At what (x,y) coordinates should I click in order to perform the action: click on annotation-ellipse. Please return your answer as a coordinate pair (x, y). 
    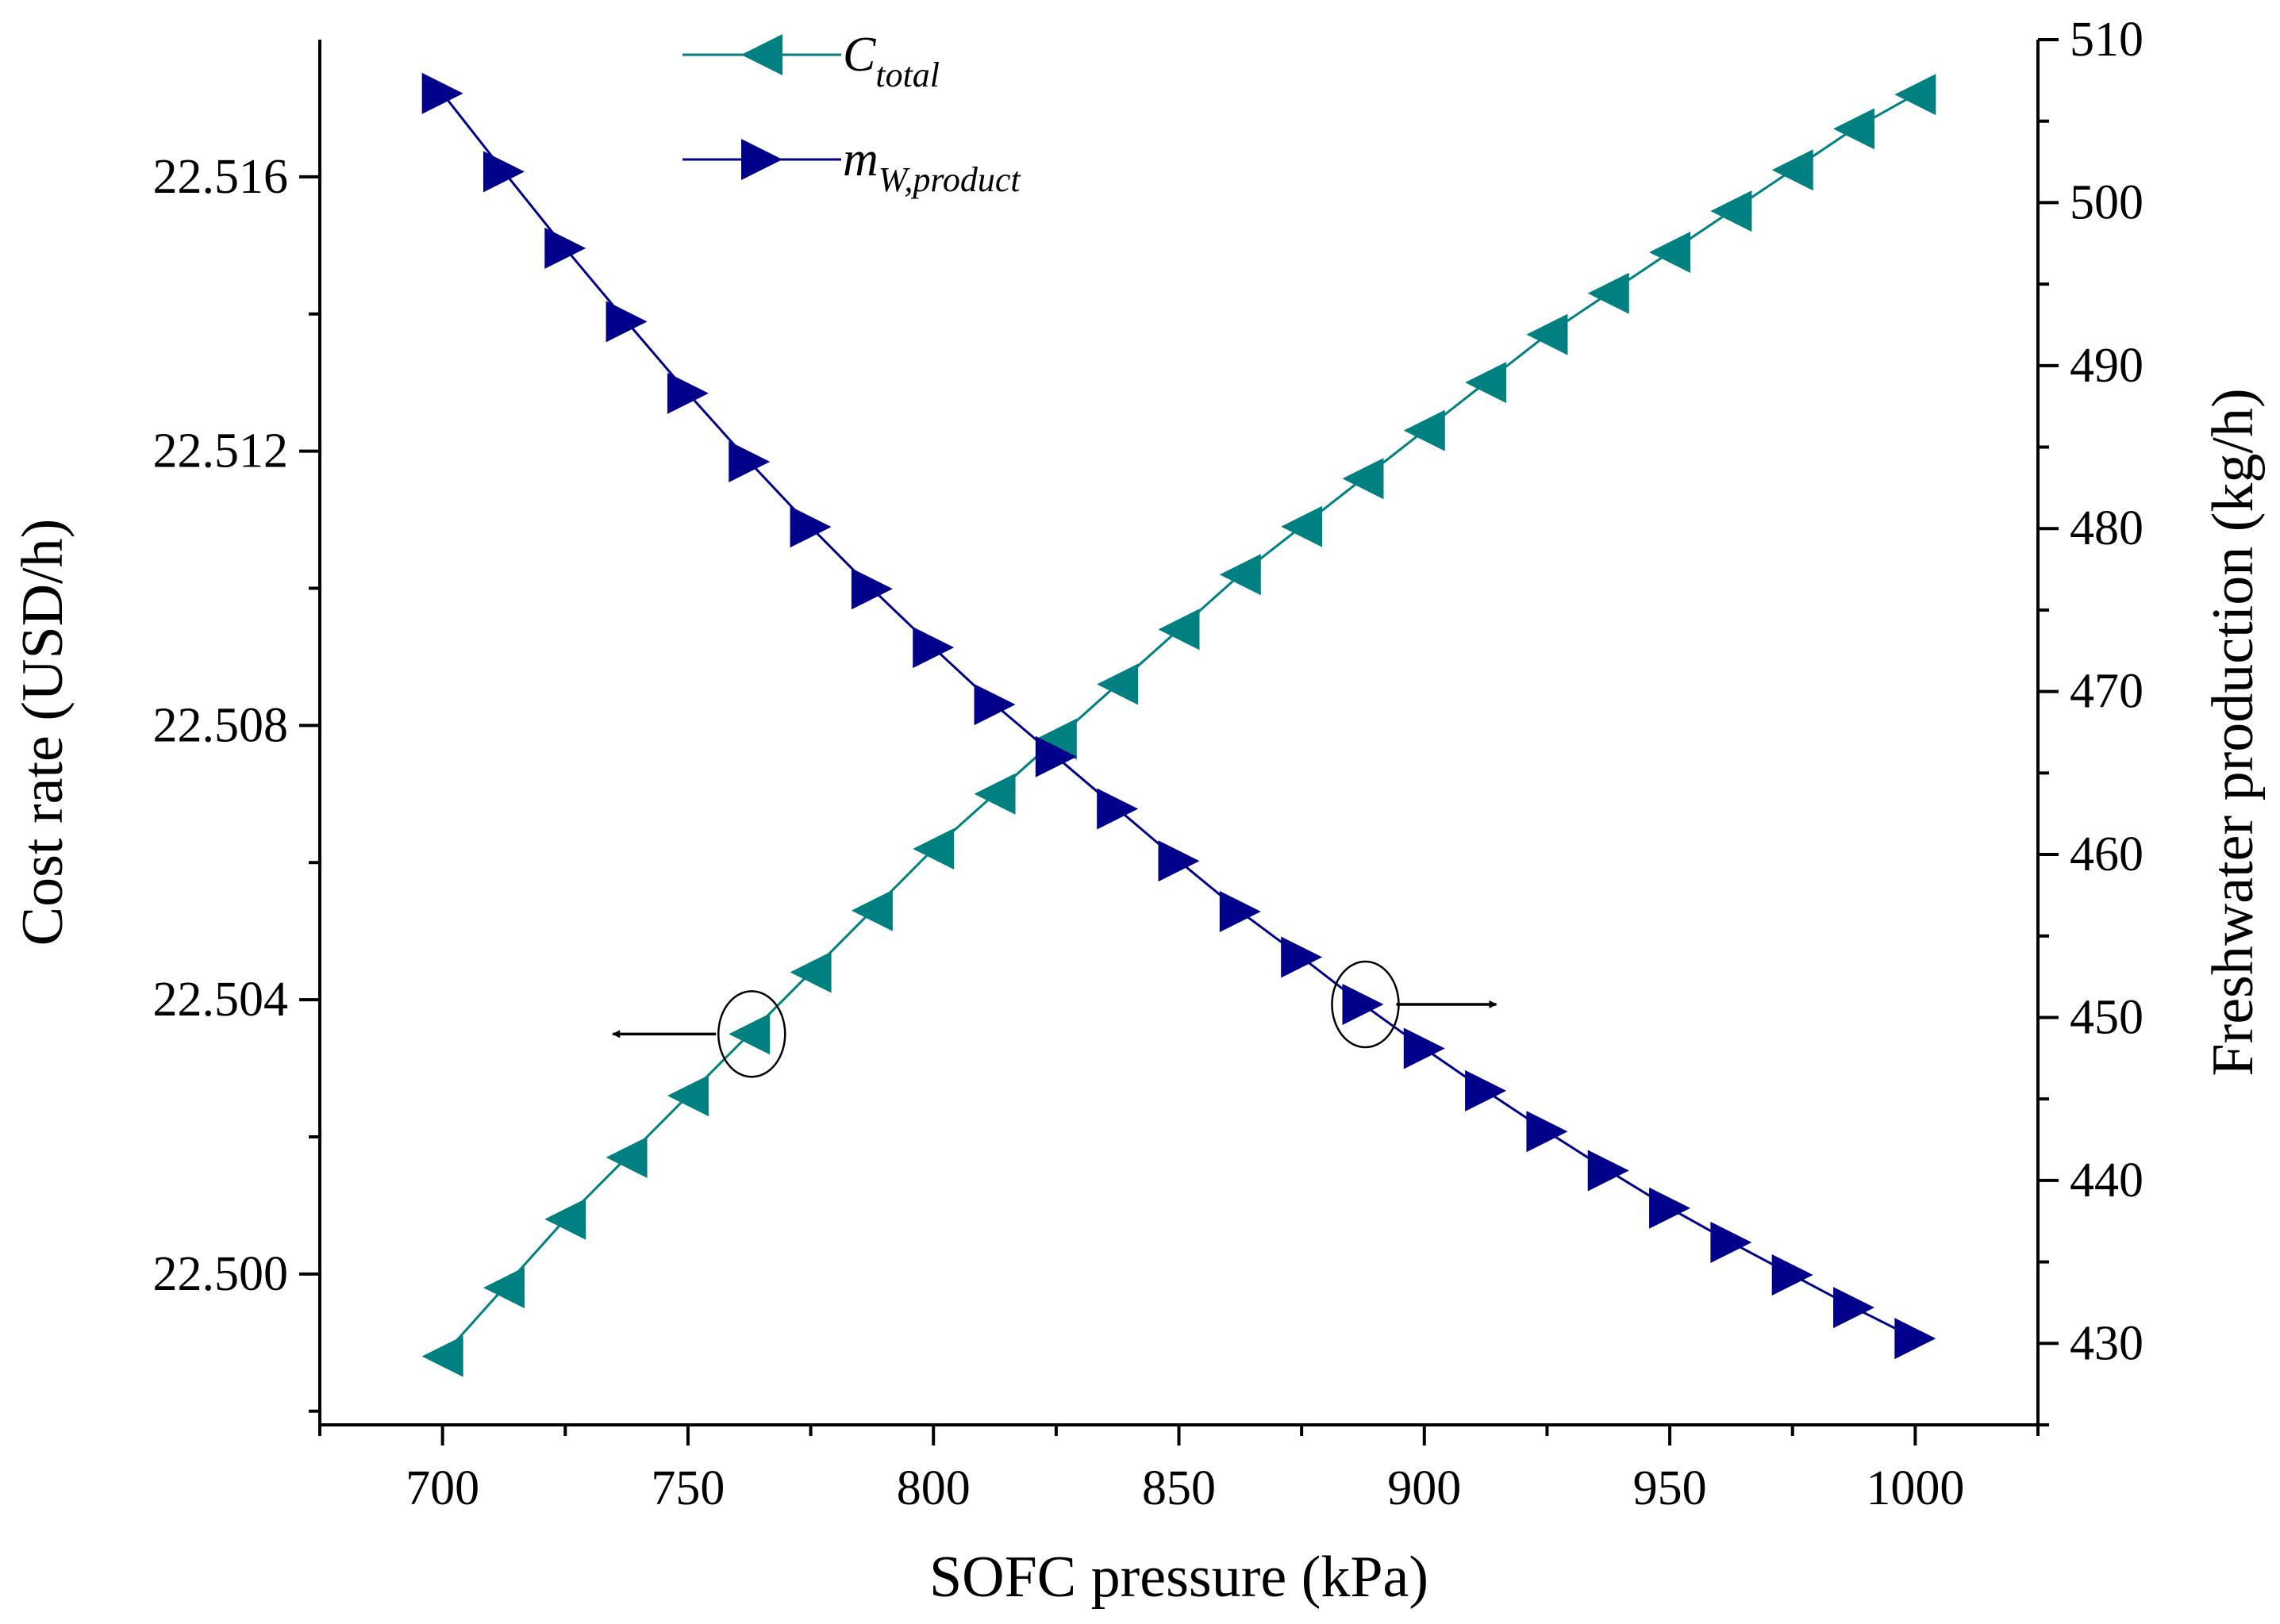
    Looking at the image, I should click on (751, 1034).